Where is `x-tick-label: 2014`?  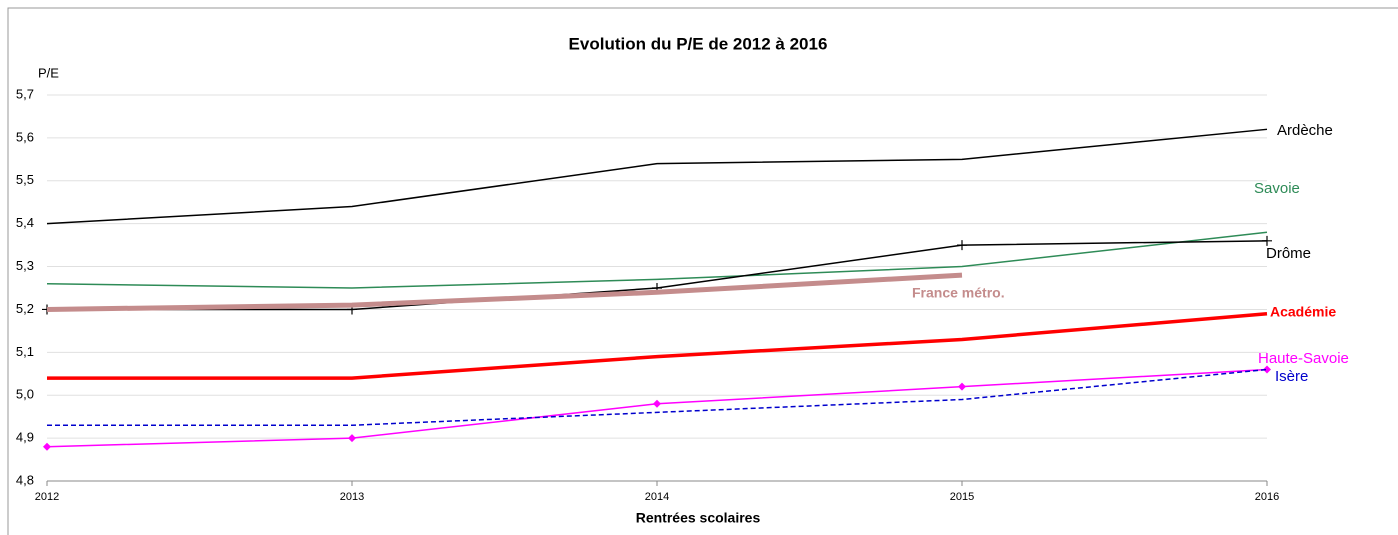 x-tick-label: 2014 is located at coordinates (657, 497).